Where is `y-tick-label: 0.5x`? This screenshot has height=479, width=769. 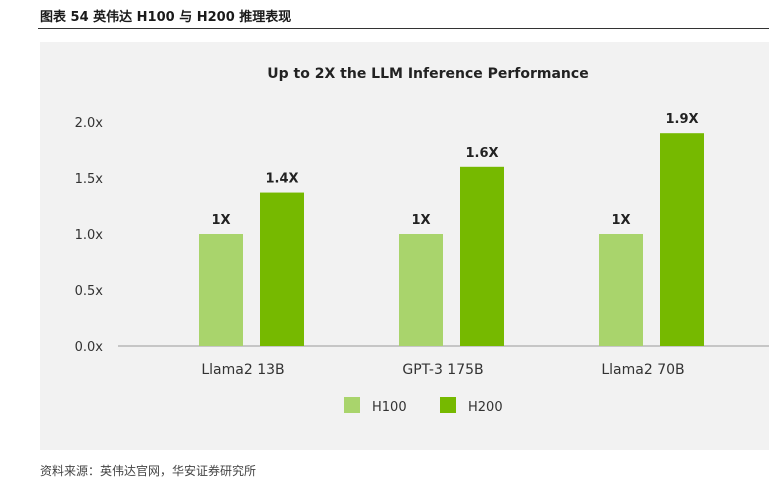
y-tick-label: 0.5x is located at coordinates (89, 291).